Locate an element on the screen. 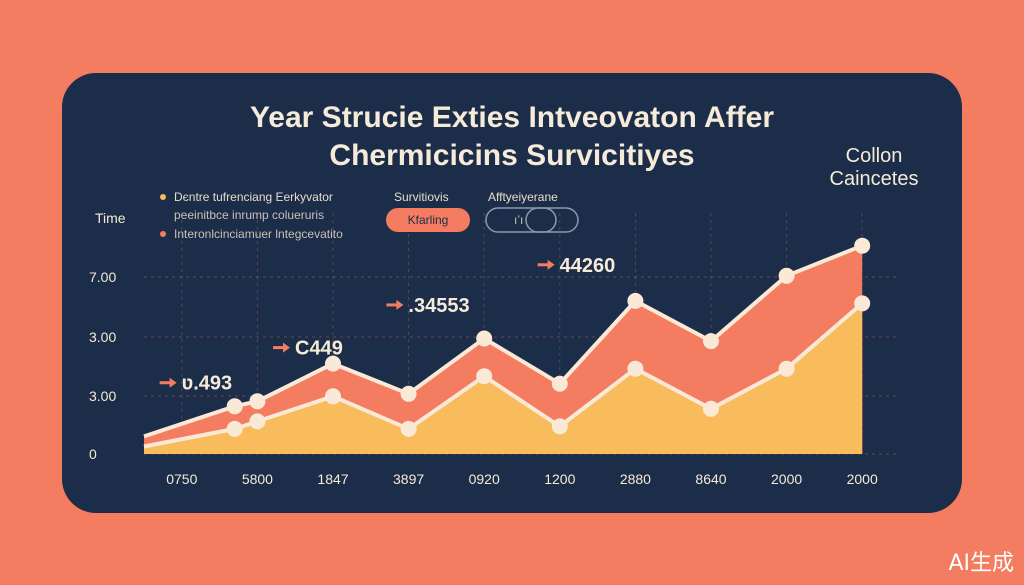  watermark: AI生成 is located at coordinates (981, 563).